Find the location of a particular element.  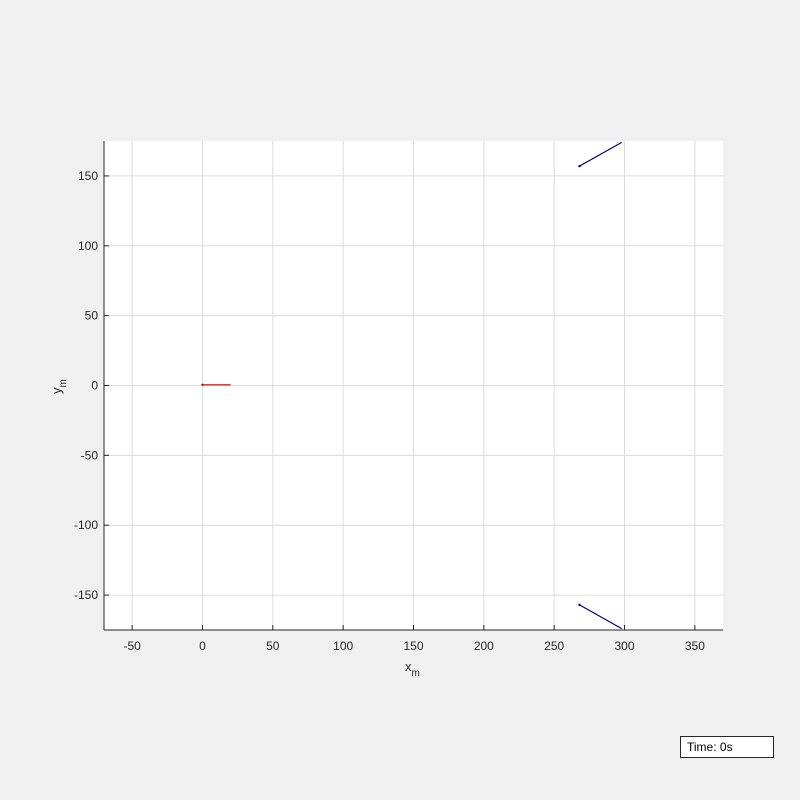

y-tick-label: -100 is located at coordinates (86, 525).